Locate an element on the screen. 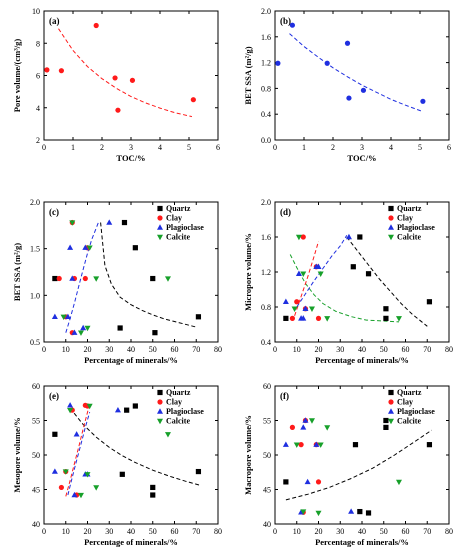  panel-label: (e) is located at coordinates (54, 396).